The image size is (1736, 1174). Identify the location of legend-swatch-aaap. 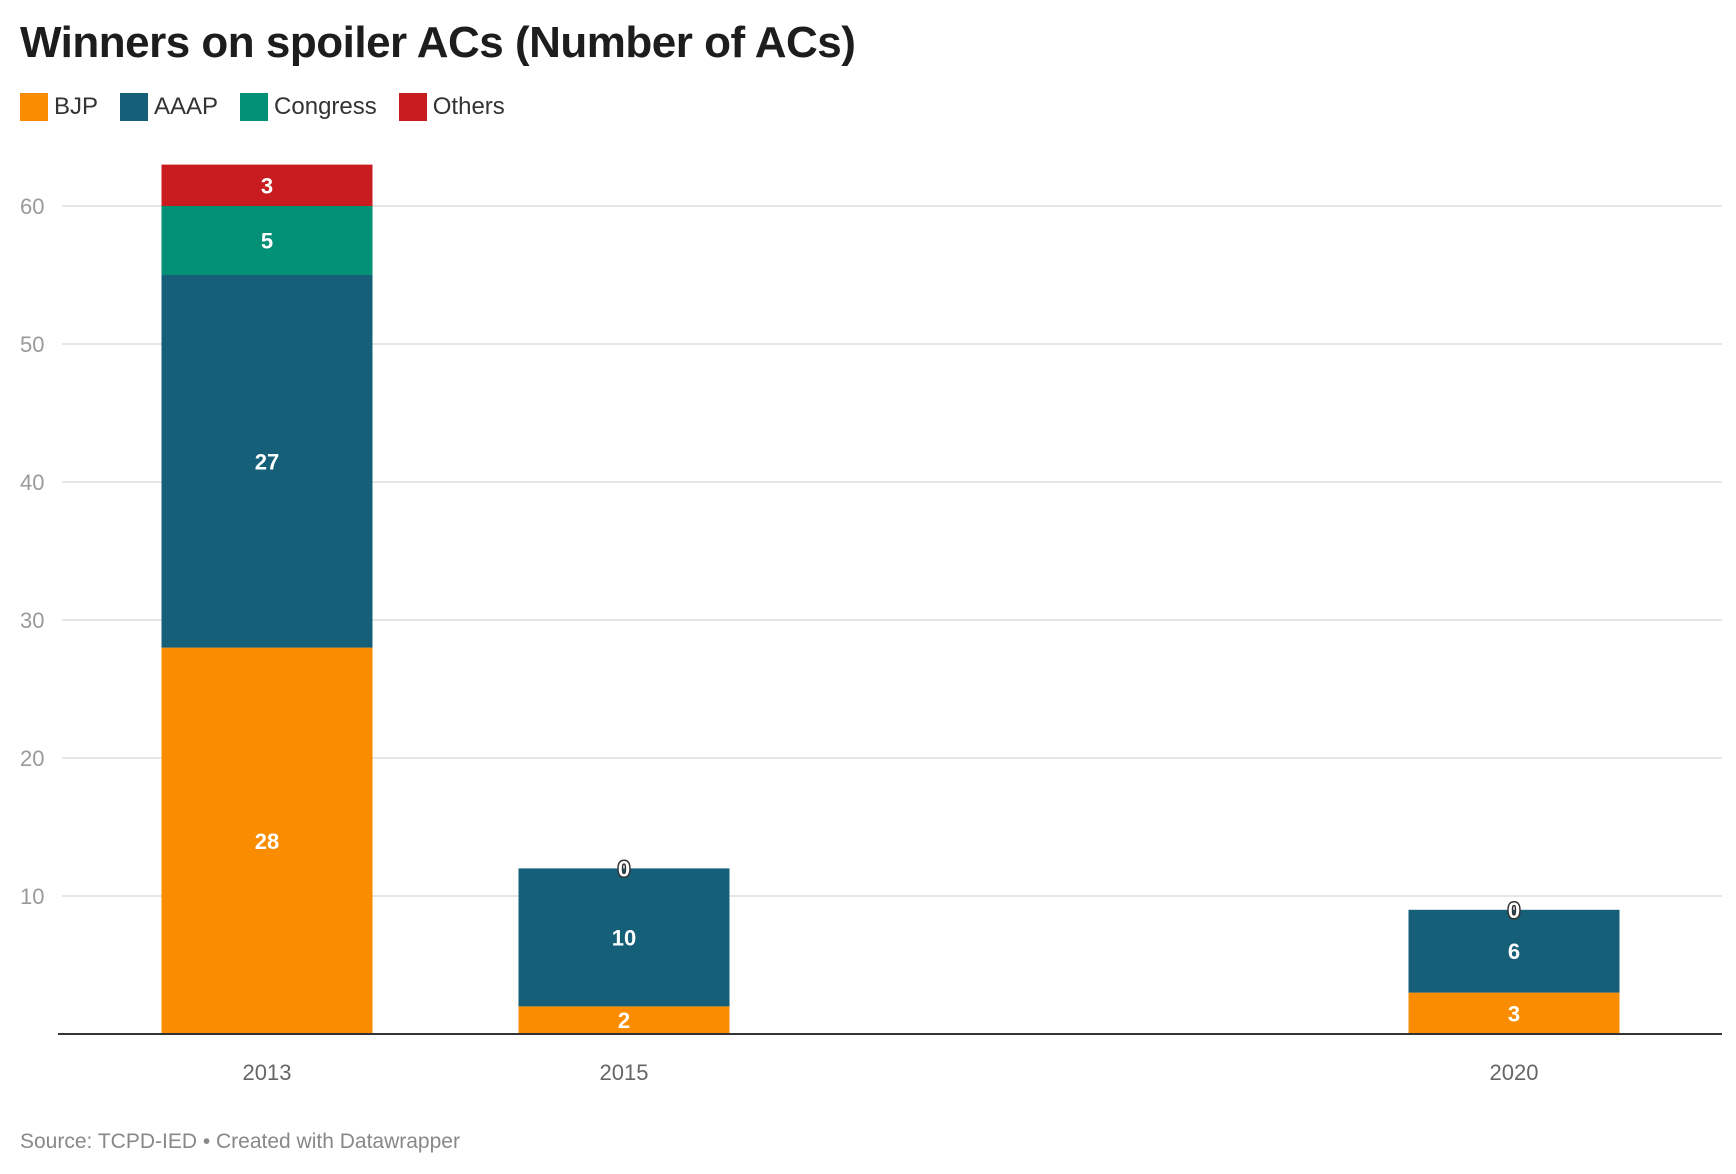
(134, 107).